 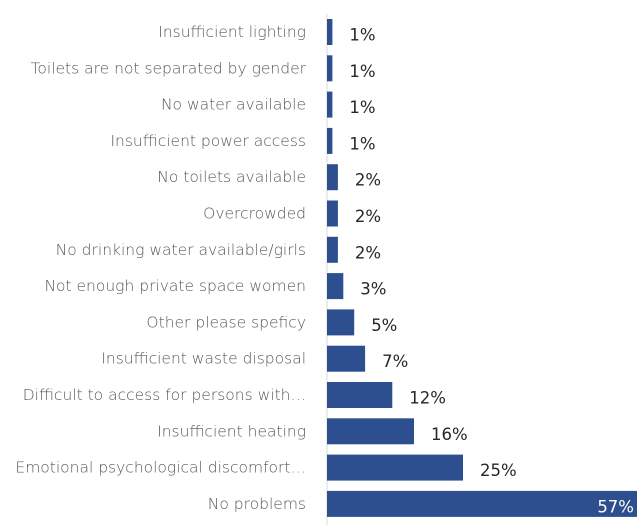 I want to click on category-label: Overcrowded, so click(x=254, y=214).